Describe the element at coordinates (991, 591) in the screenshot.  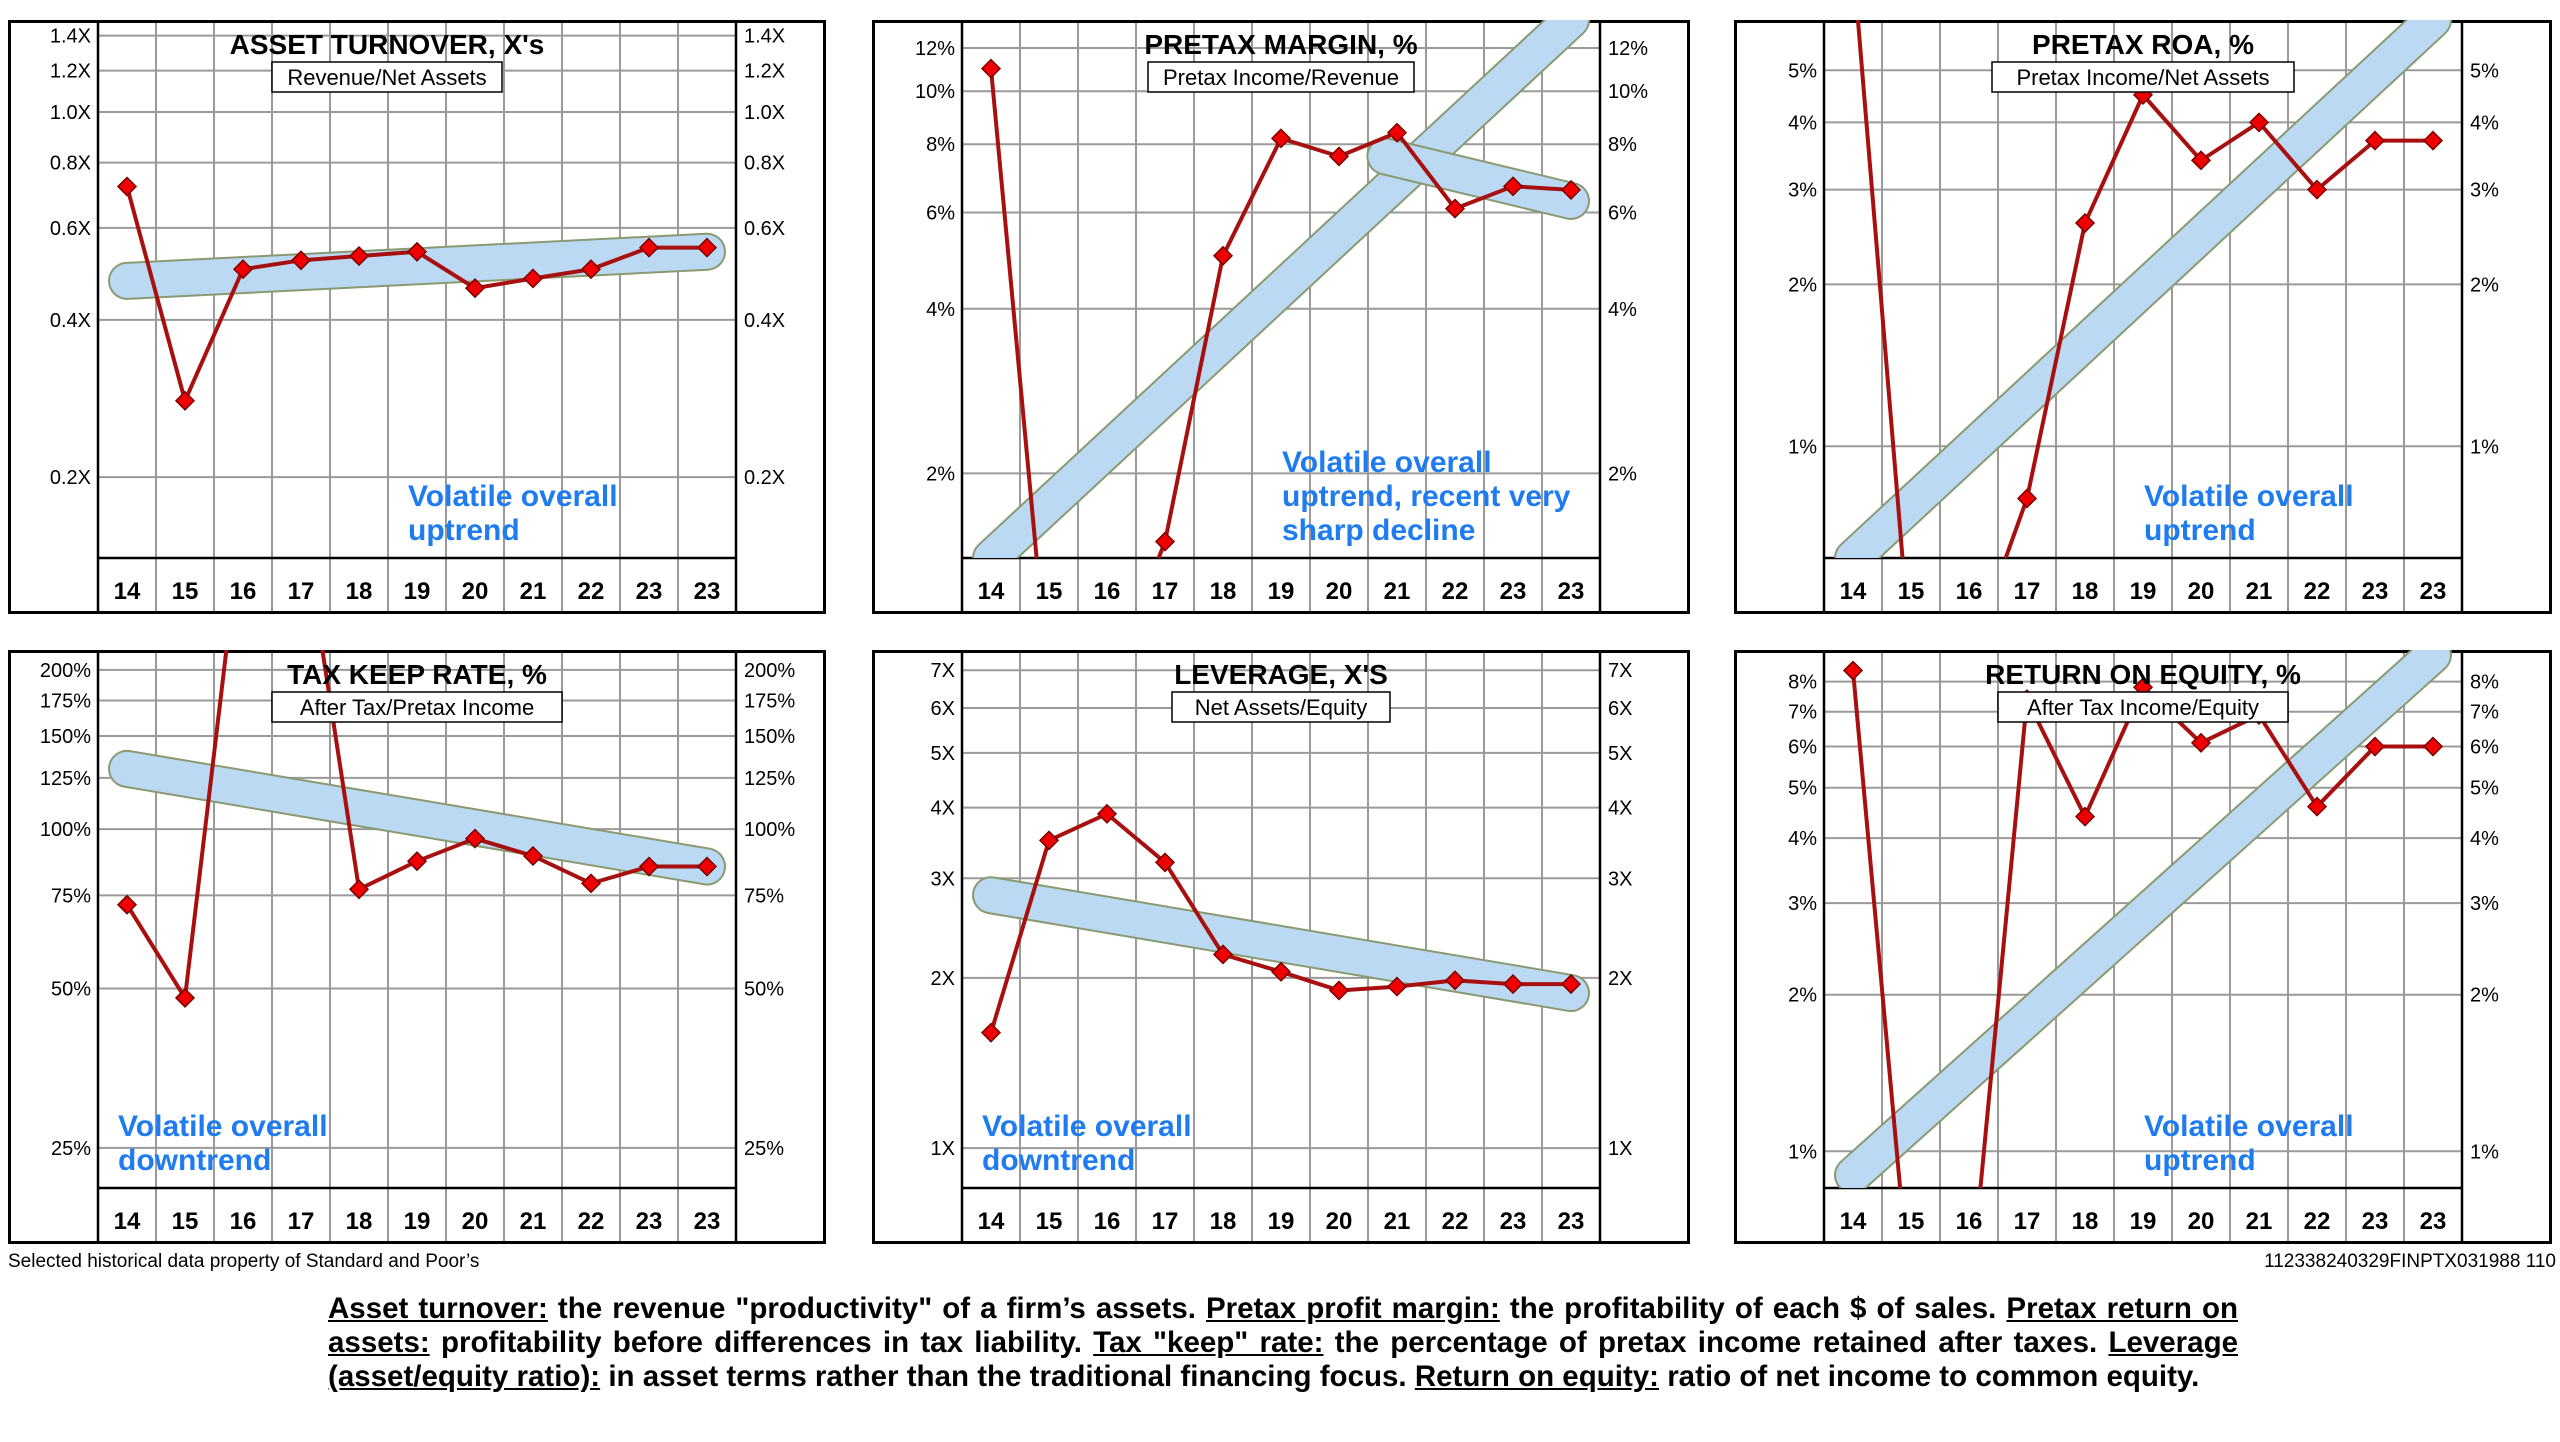
I see `x-tick-label: 14` at that location.